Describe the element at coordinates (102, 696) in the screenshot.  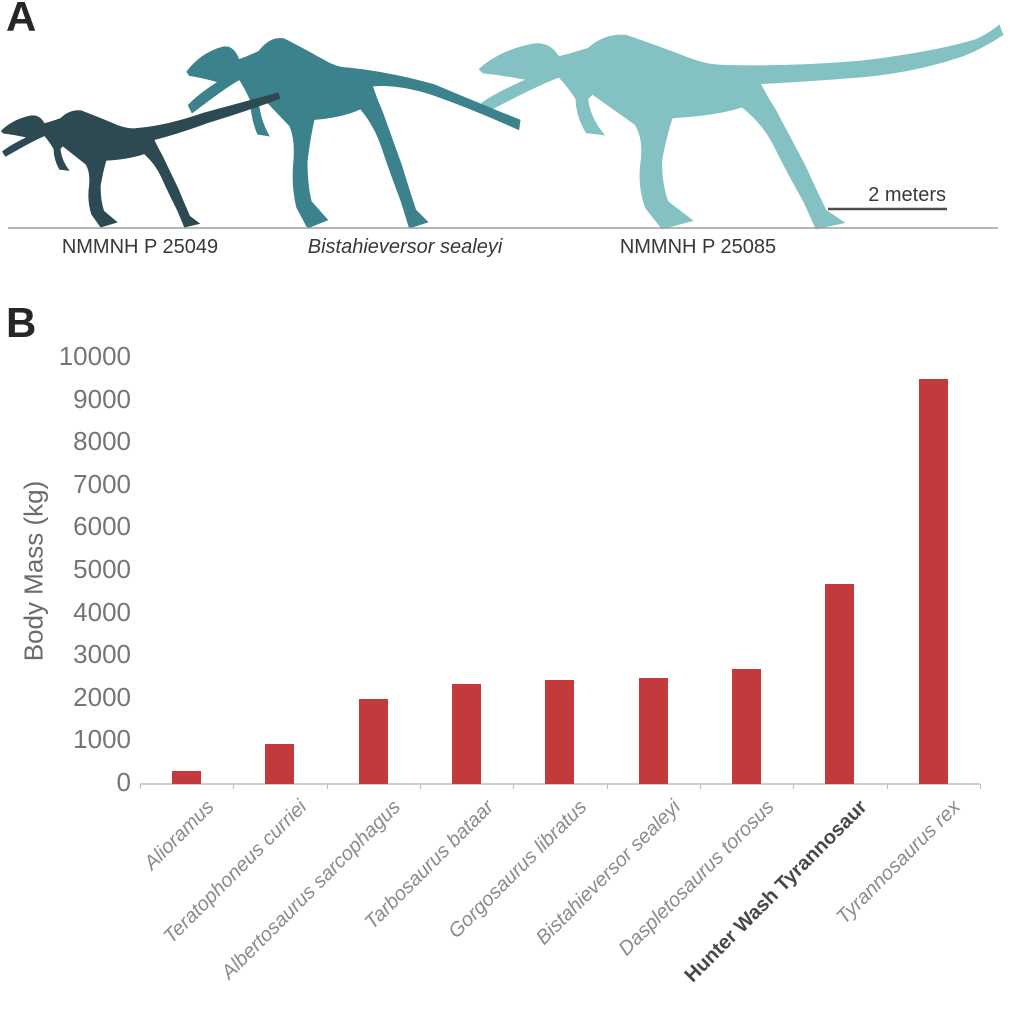
I see `y-tick-label: 2000` at that location.